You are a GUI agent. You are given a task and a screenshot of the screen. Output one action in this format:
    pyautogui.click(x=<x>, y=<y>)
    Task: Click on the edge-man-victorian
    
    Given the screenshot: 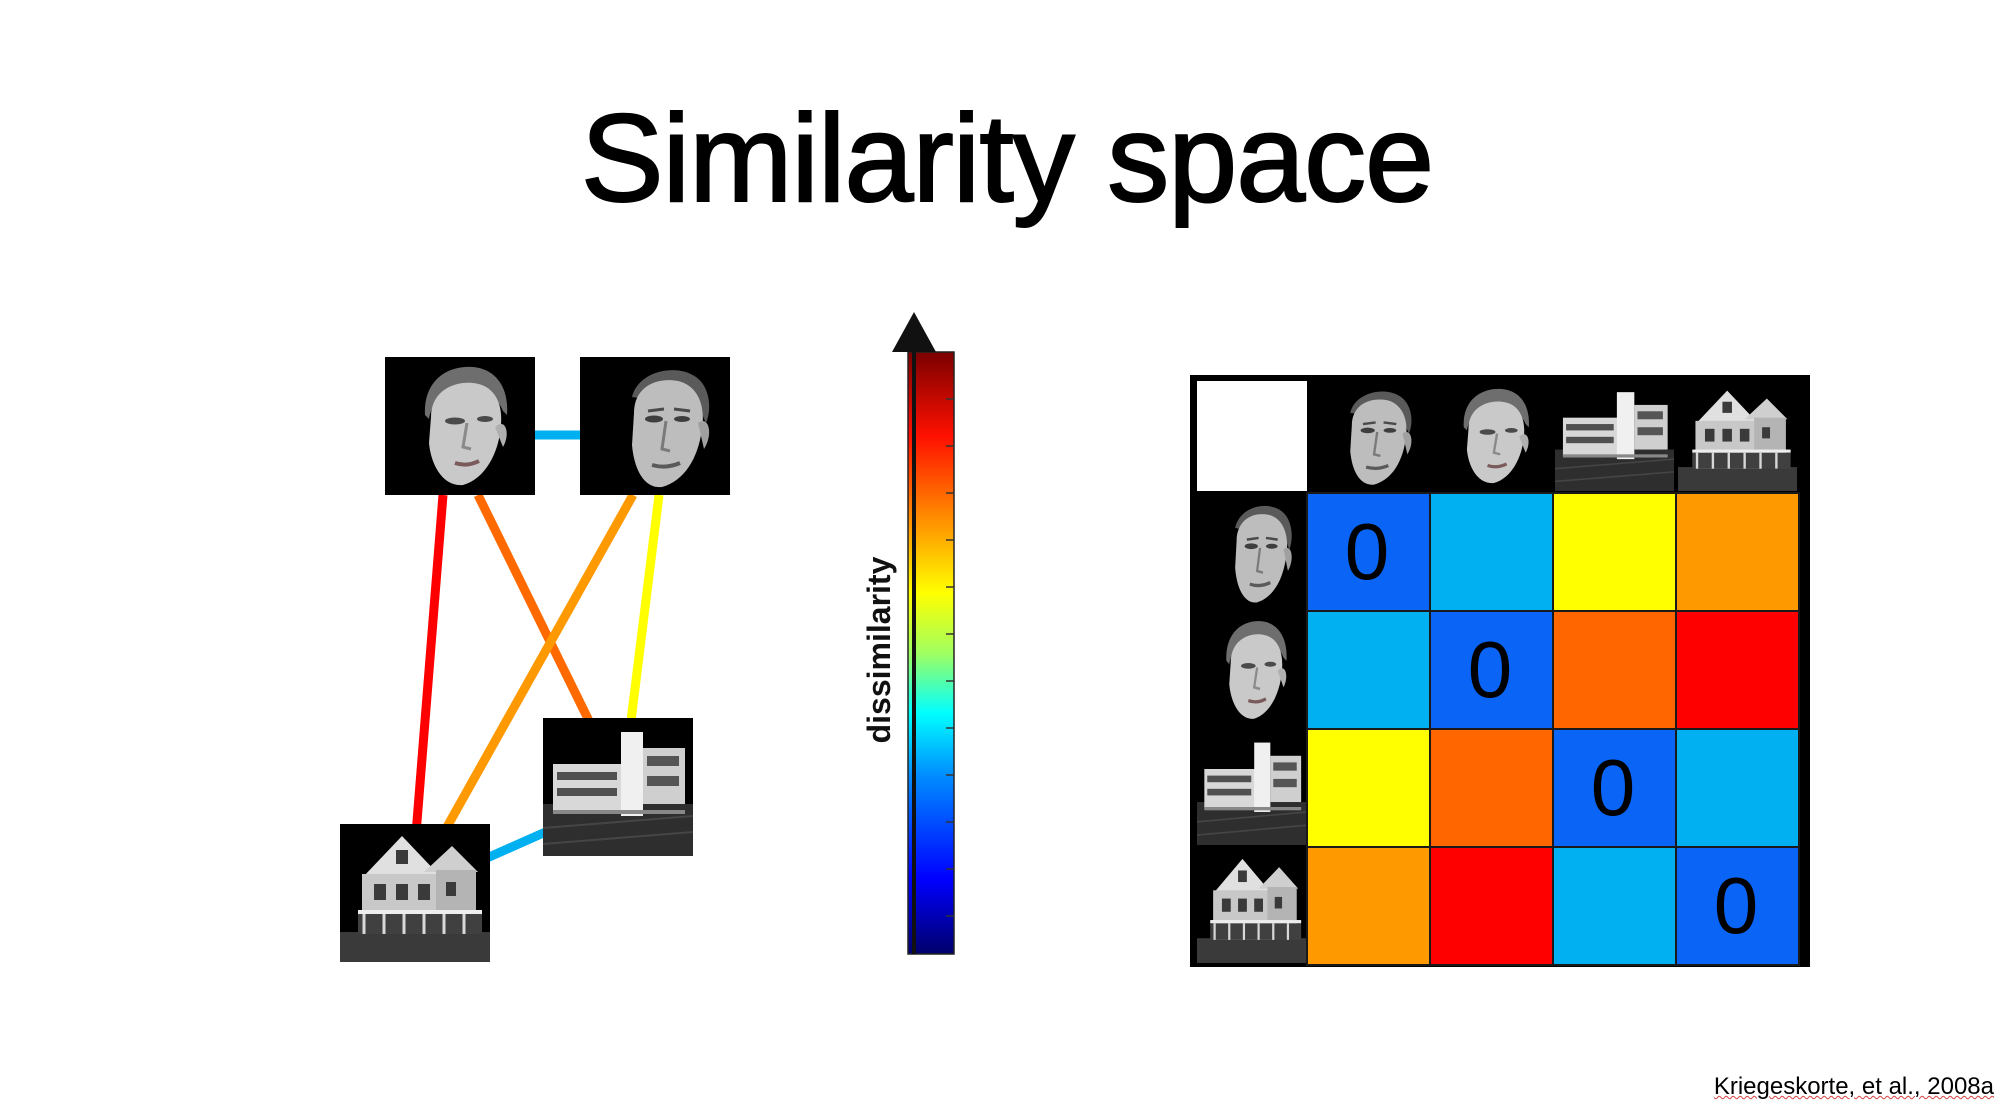 What is the action you would take?
    pyautogui.click(x=538, y=664)
    